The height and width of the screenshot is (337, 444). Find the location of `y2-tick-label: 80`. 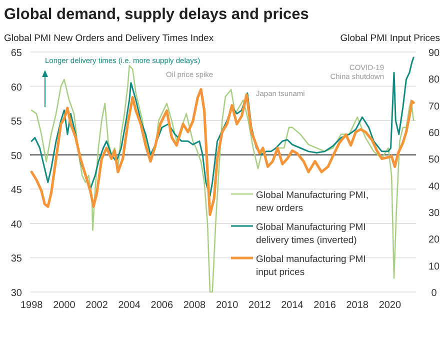

y2-tick-label: 80 is located at coordinates (434, 80).